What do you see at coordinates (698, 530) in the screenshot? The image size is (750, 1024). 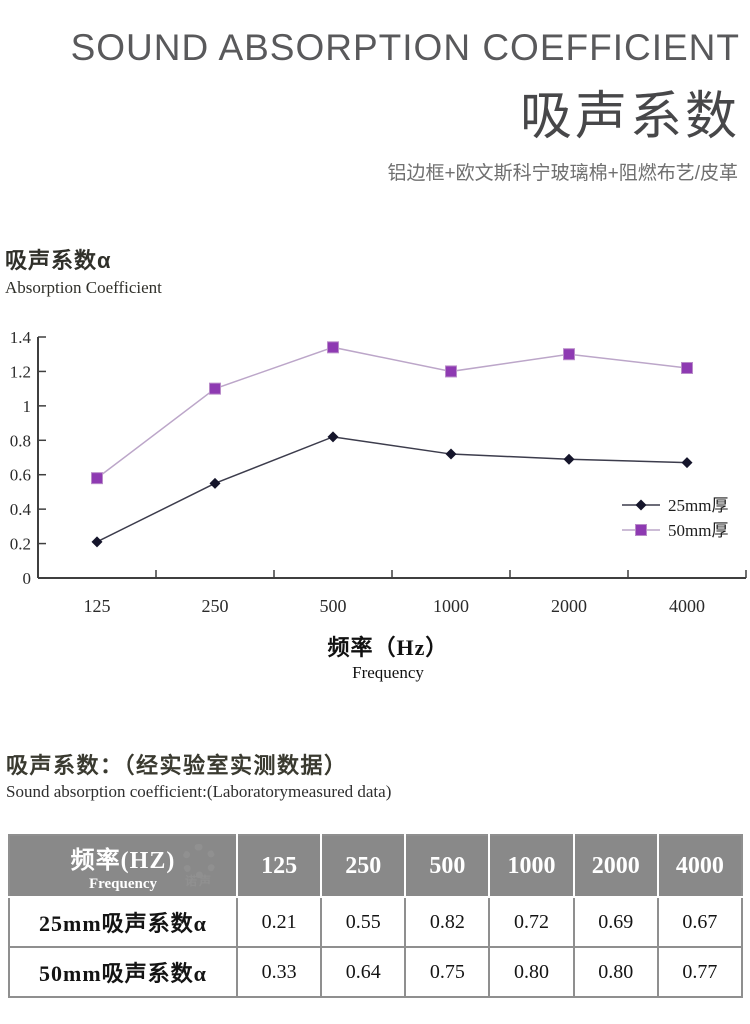 I see `legend-label: 50mm厚` at bounding box center [698, 530].